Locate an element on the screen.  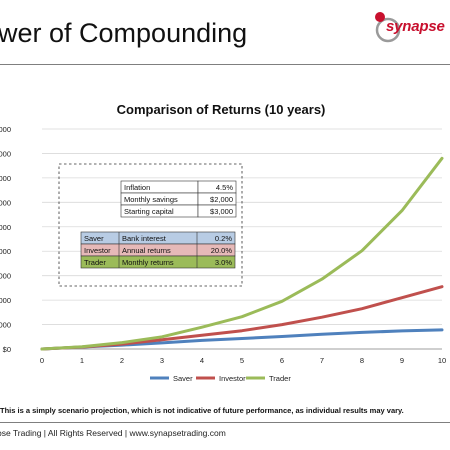
x-tick-label: 7 is located at coordinates (322, 360).